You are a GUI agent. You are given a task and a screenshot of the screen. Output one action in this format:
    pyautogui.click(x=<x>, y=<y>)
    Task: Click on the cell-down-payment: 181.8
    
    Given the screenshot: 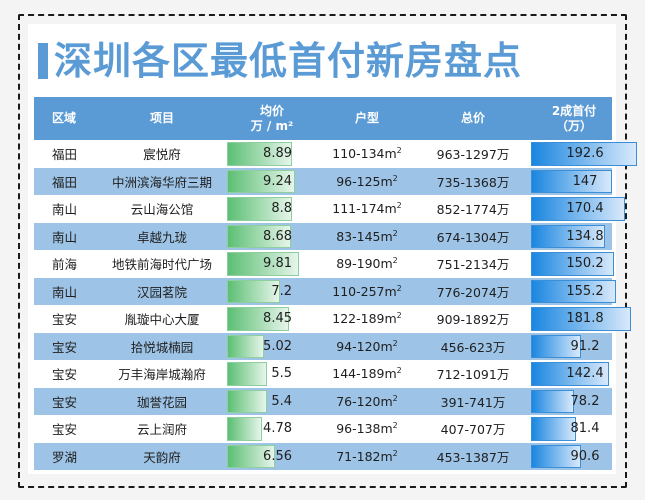 What is the action you would take?
    pyautogui.click(x=581, y=319)
    